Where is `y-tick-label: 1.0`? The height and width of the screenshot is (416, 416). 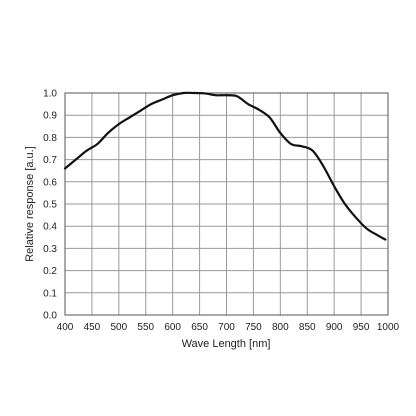 y-tick-label: 1.0 is located at coordinates (50, 94).